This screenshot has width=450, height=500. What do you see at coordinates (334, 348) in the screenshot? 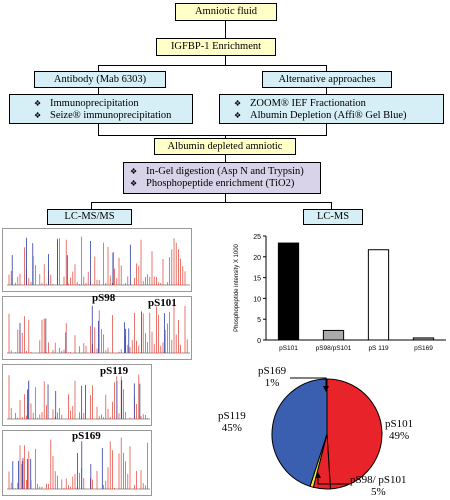
I see `x-tick-label: pS98/pS101` at bounding box center [334, 348].